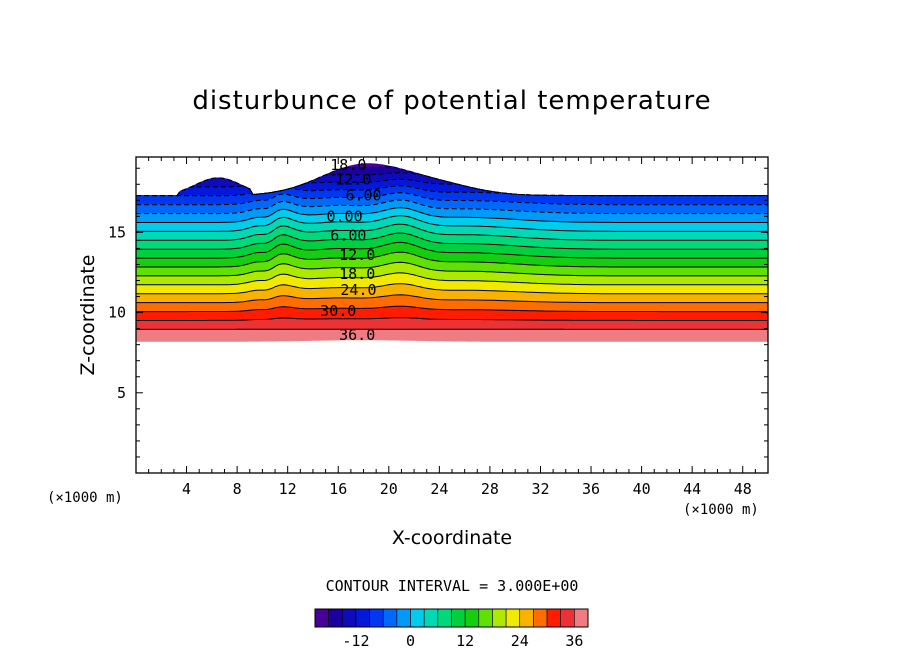 This screenshot has height=654, width=904. I want to click on chart-title: disturbunce of potential temperature, so click(452, 101).